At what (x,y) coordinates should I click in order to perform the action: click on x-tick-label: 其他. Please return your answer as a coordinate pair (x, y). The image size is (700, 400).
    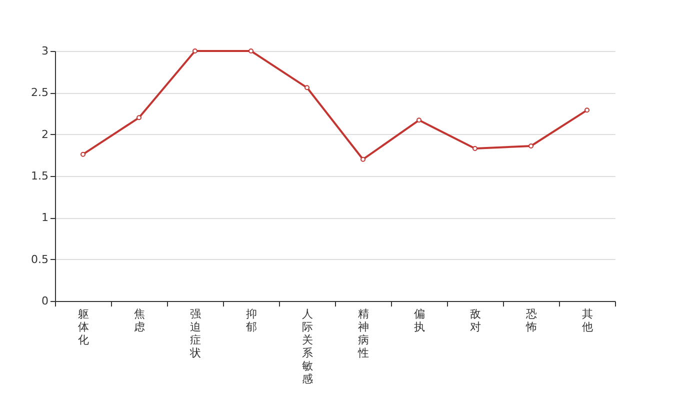
    Looking at the image, I should click on (587, 321).